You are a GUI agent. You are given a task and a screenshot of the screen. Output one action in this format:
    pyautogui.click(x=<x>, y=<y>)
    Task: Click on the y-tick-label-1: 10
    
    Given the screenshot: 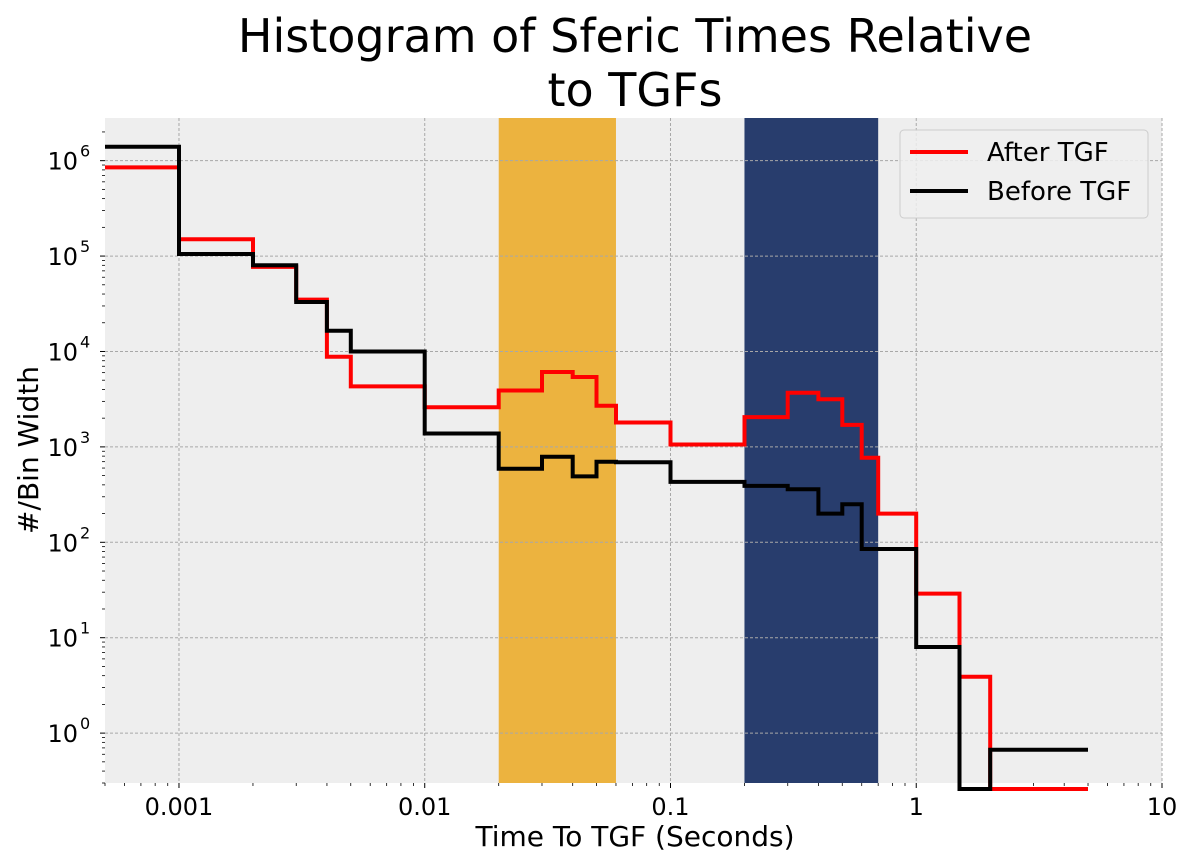 What is the action you would take?
    pyautogui.click(x=62, y=734)
    